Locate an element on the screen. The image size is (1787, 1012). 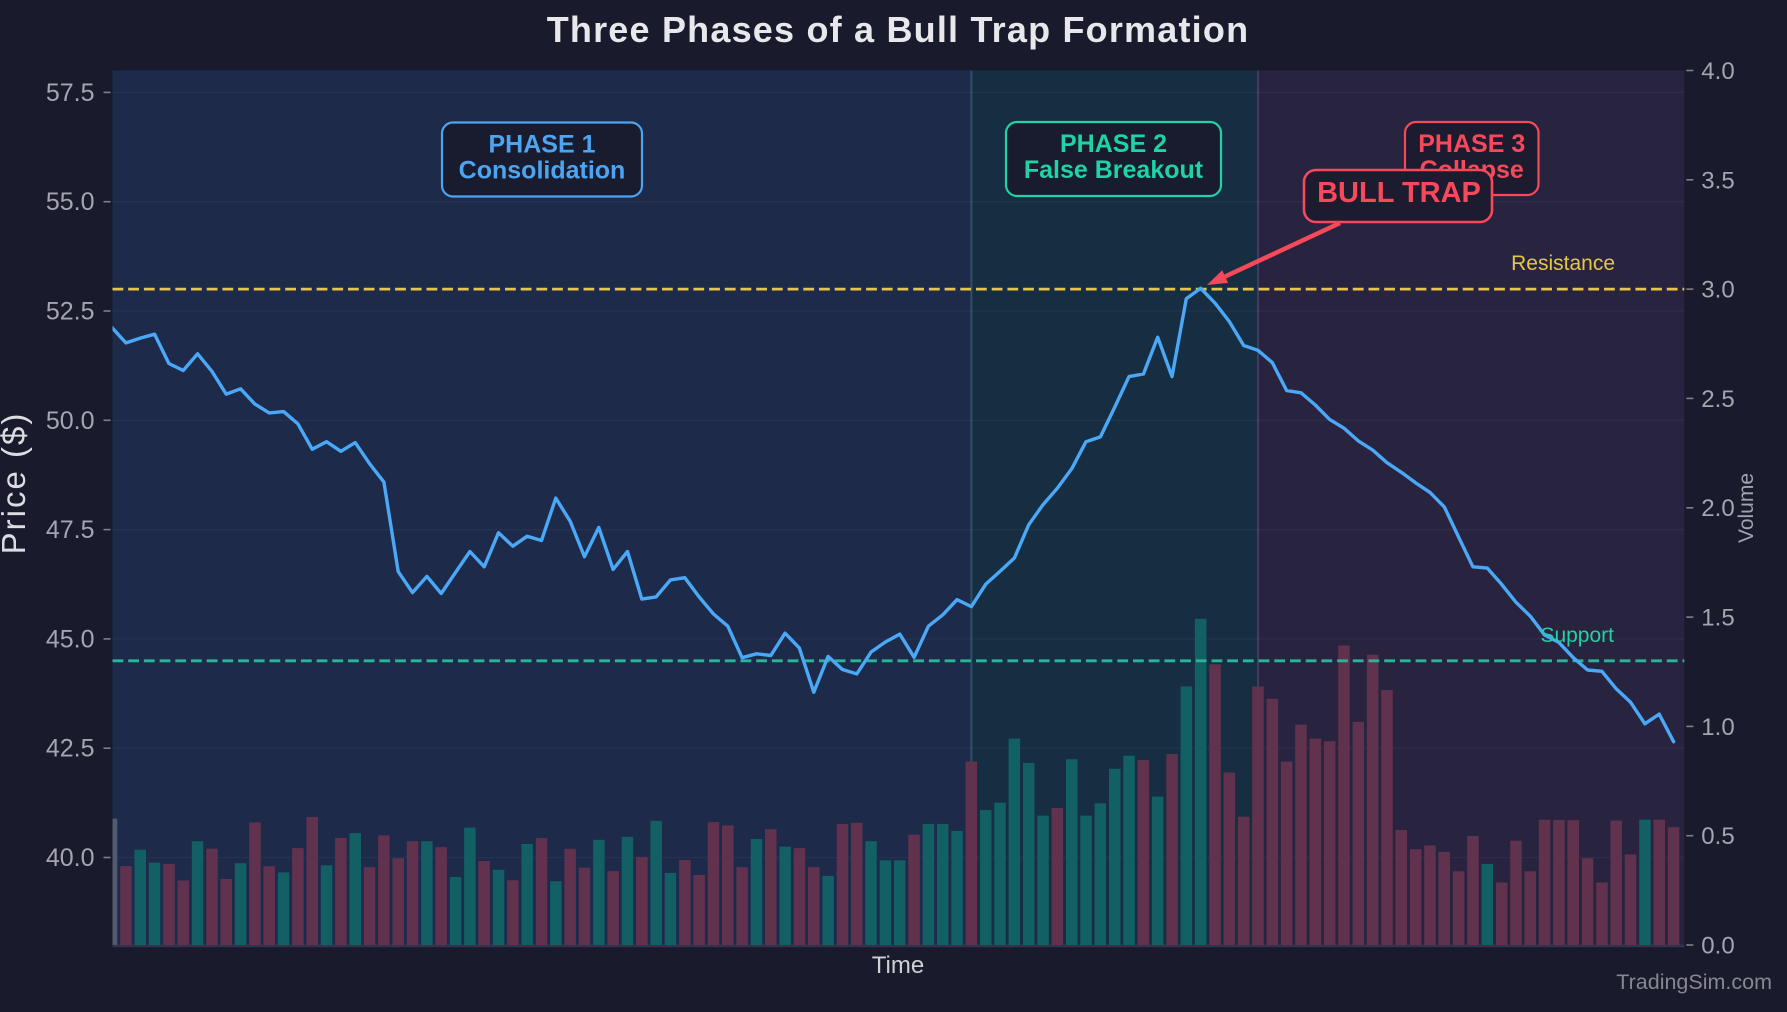
svg-text: PHASE 3 is located at coordinates (1471, 144).